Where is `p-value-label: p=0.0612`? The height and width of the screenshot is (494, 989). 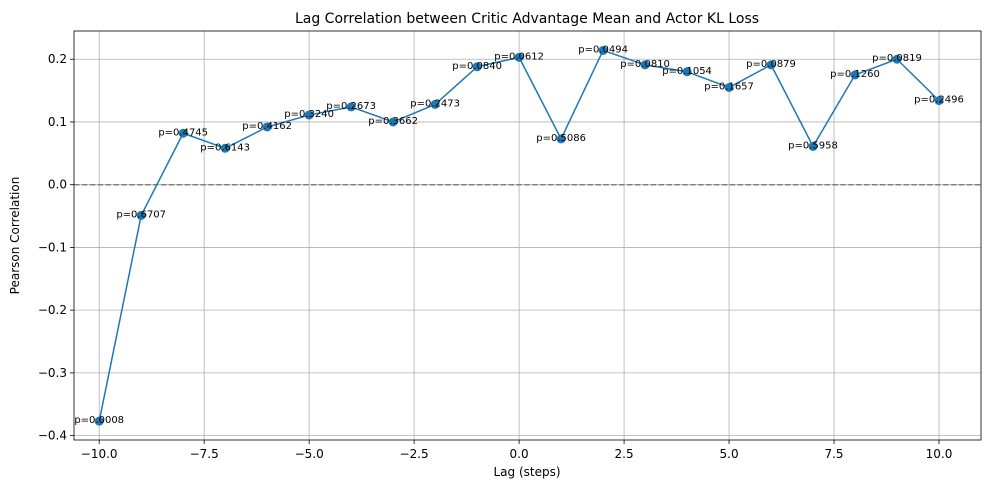
p-value-label: p=0.0612 is located at coordinates (519, 56).